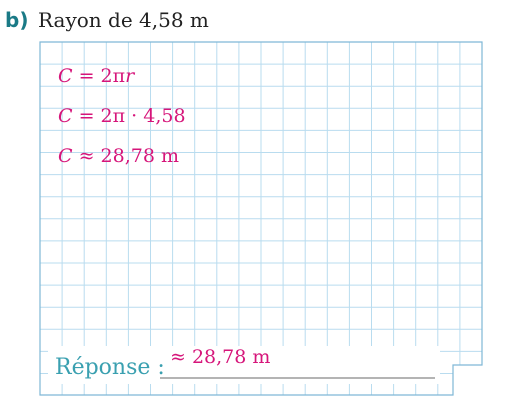 This screenshot has height=410, width=516. I want to click on item-title: Rayon de 4,58 m, so click(123, 20).